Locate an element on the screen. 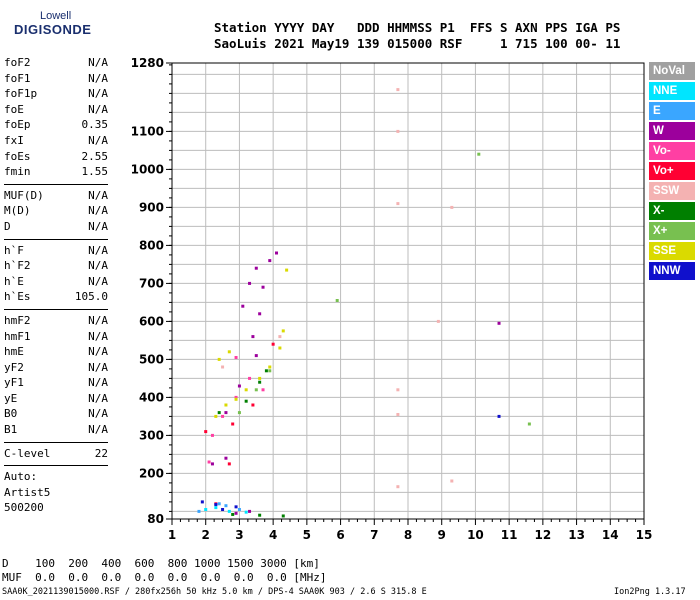 The height and width of the screenshot is (600, 700). legend-item: X- is located at coordinates (672, 211).